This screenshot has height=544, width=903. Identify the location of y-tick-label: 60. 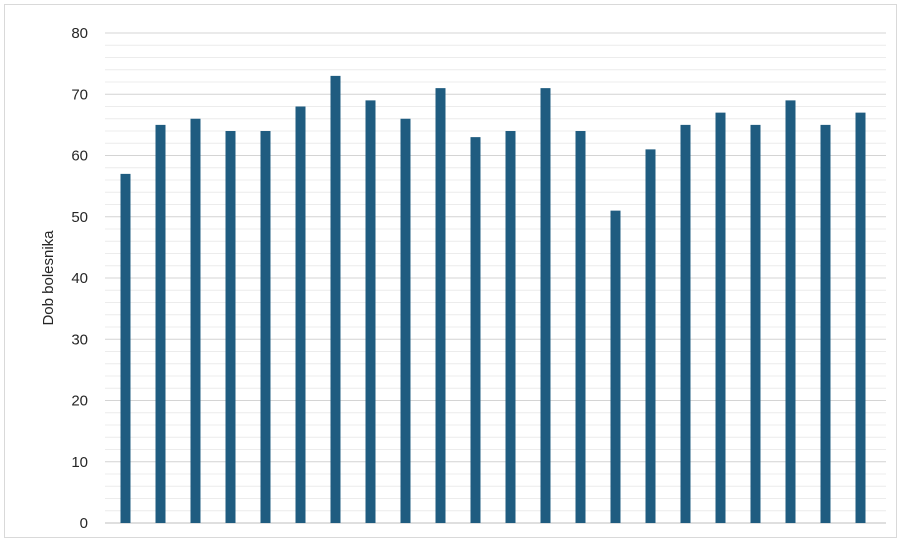
(79, 156).